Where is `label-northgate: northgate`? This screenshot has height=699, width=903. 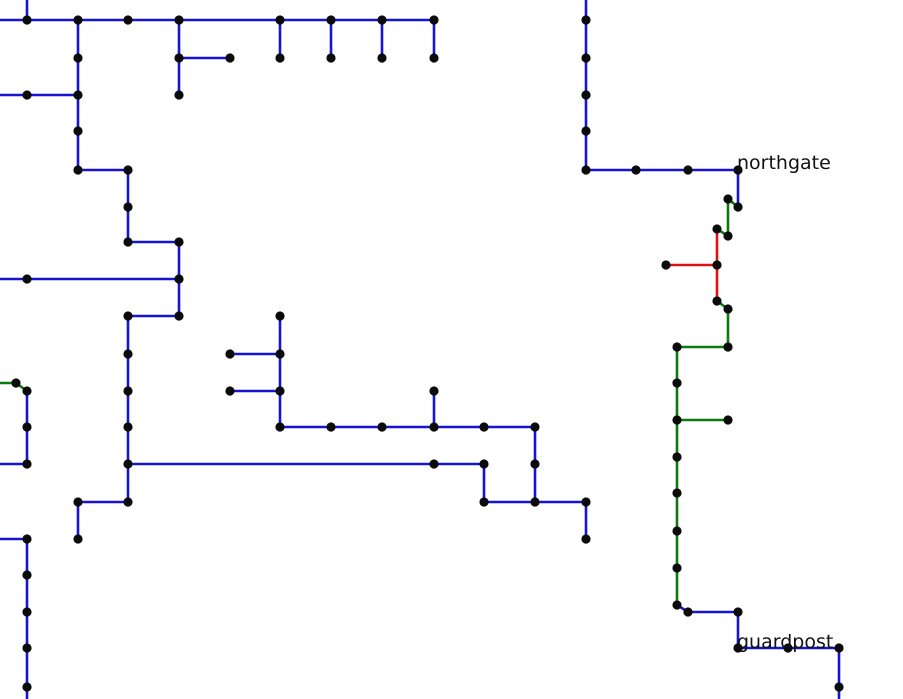 label-northgate: northgate is located at coordinates (784, 163).